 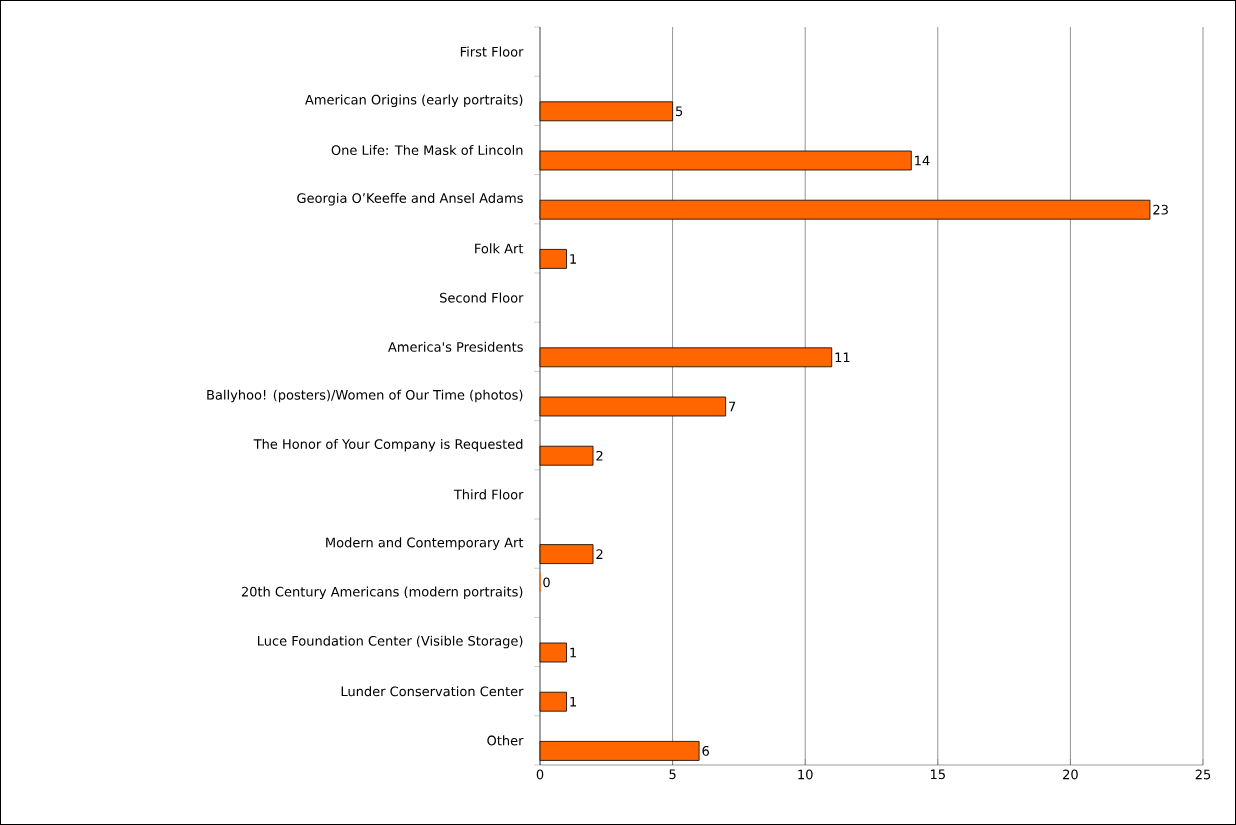 I want to click on x-tick-label: 10, so click(x=805, y=774).